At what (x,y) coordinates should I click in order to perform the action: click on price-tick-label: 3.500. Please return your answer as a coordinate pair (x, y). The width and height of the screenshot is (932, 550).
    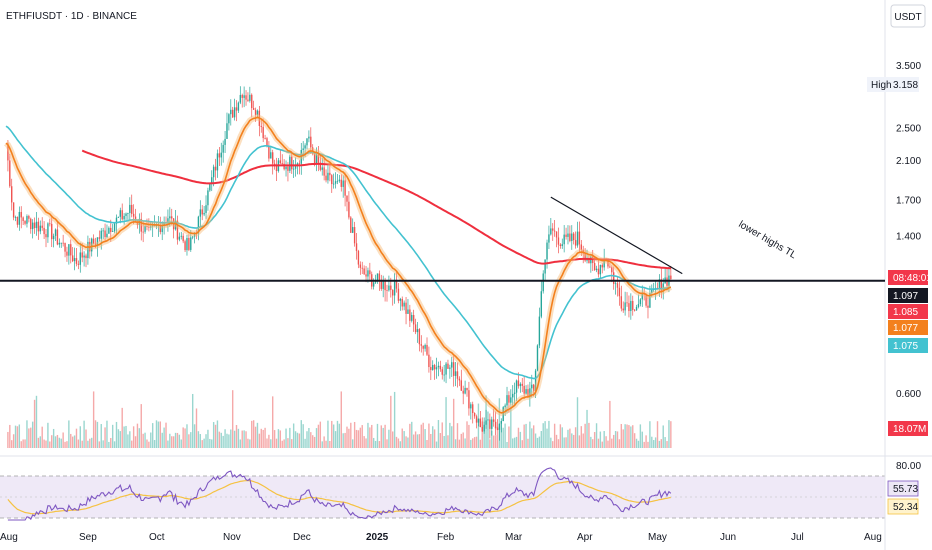
    Looking at the image, I should click on (908, 66).